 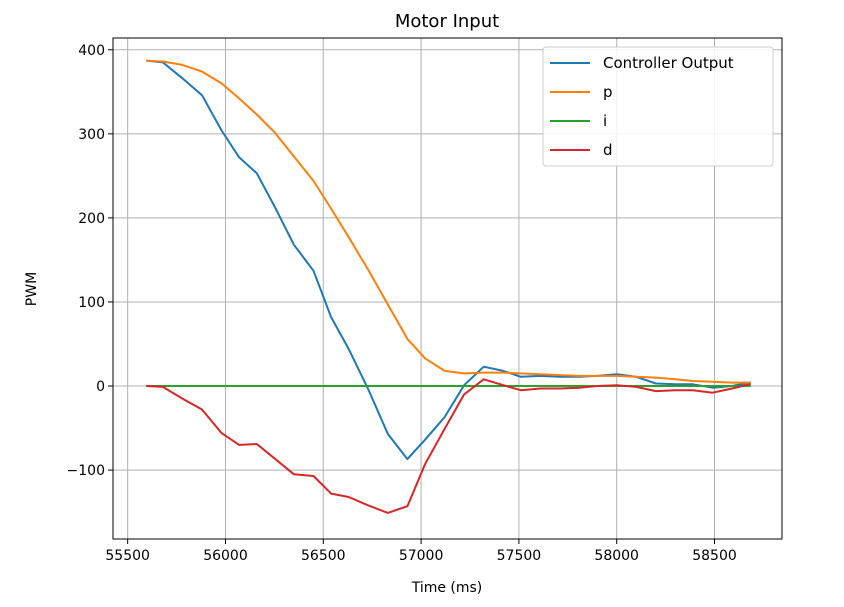 I want to click on y-axis: −100 0 100 200 300 400, so click(x=90, y=261).